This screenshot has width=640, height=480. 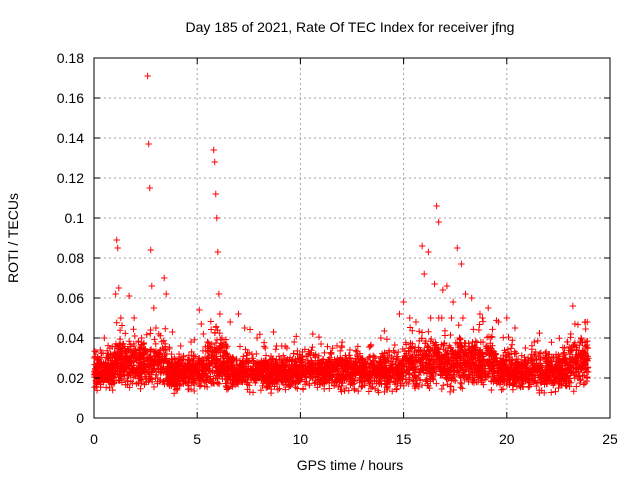 I want to click on y-tick-label: 0, so click(x=80, y=418).